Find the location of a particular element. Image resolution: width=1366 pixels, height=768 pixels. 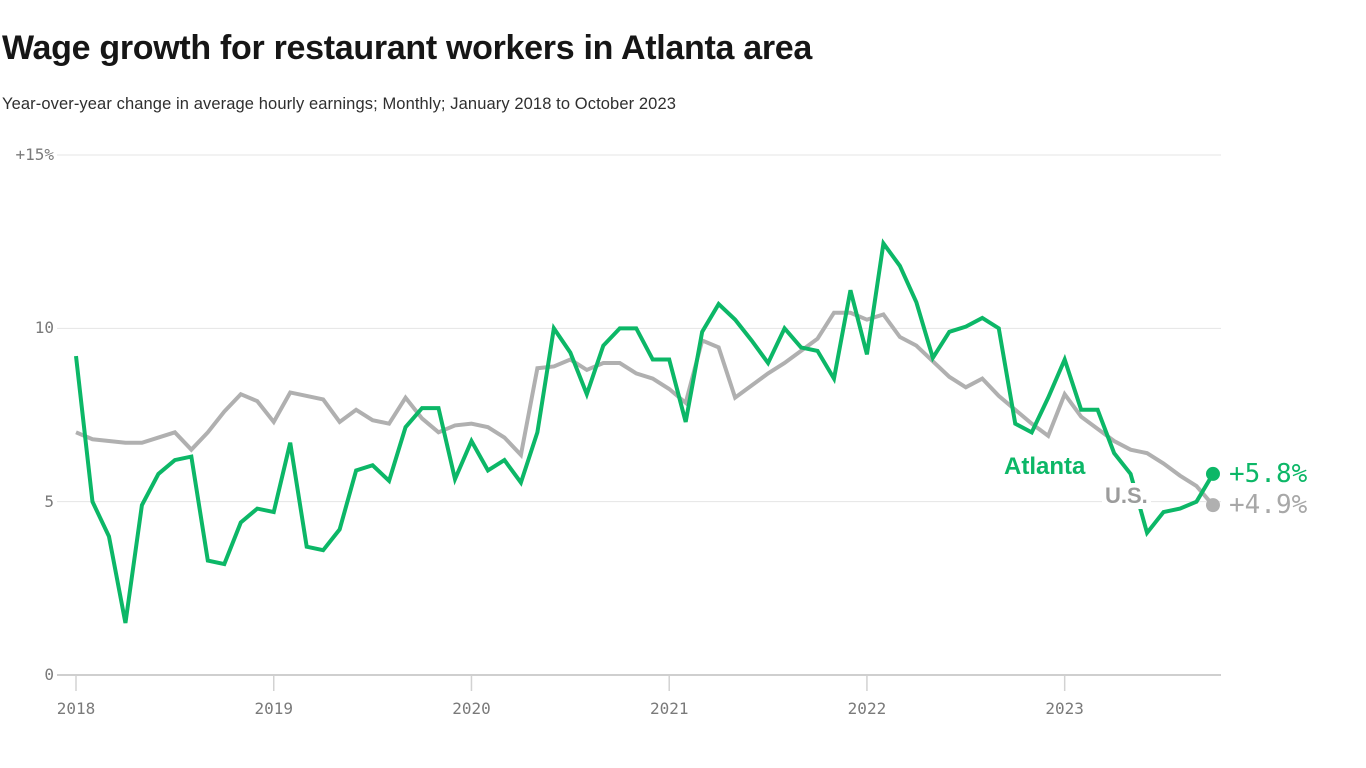

series-label-us: U.S. is located at coordinates (1126, 496).